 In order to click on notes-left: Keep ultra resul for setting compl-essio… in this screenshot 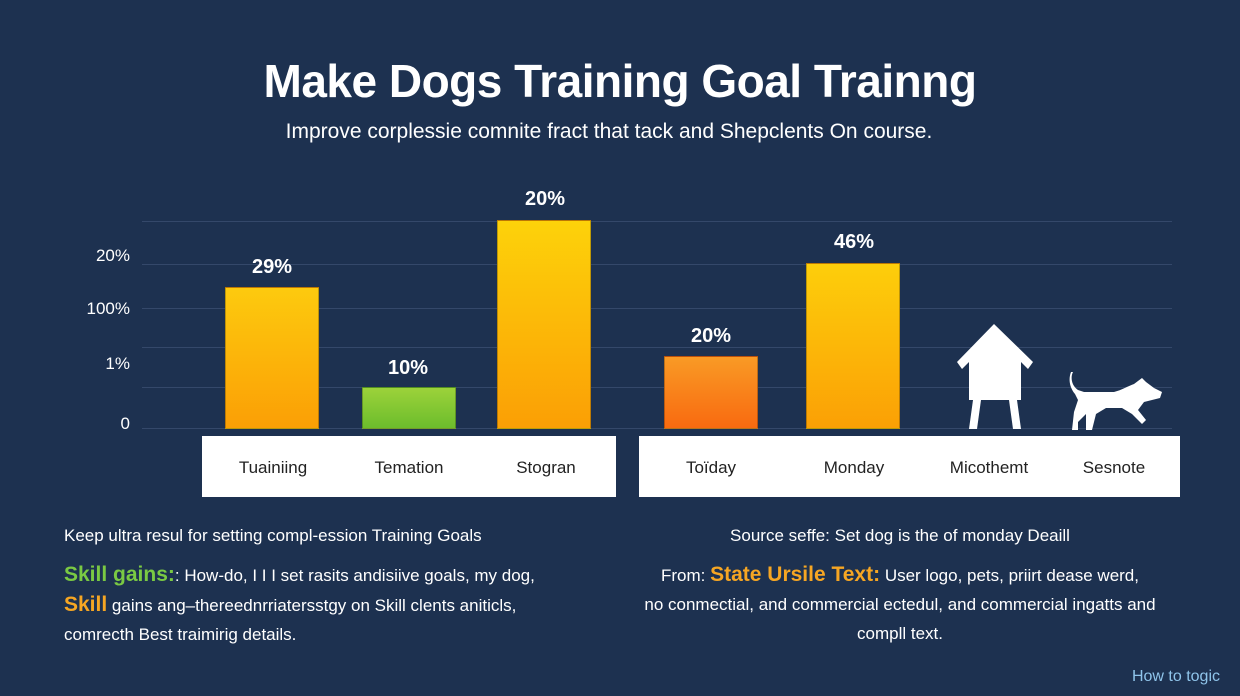, I will do `click(344, 587)`.